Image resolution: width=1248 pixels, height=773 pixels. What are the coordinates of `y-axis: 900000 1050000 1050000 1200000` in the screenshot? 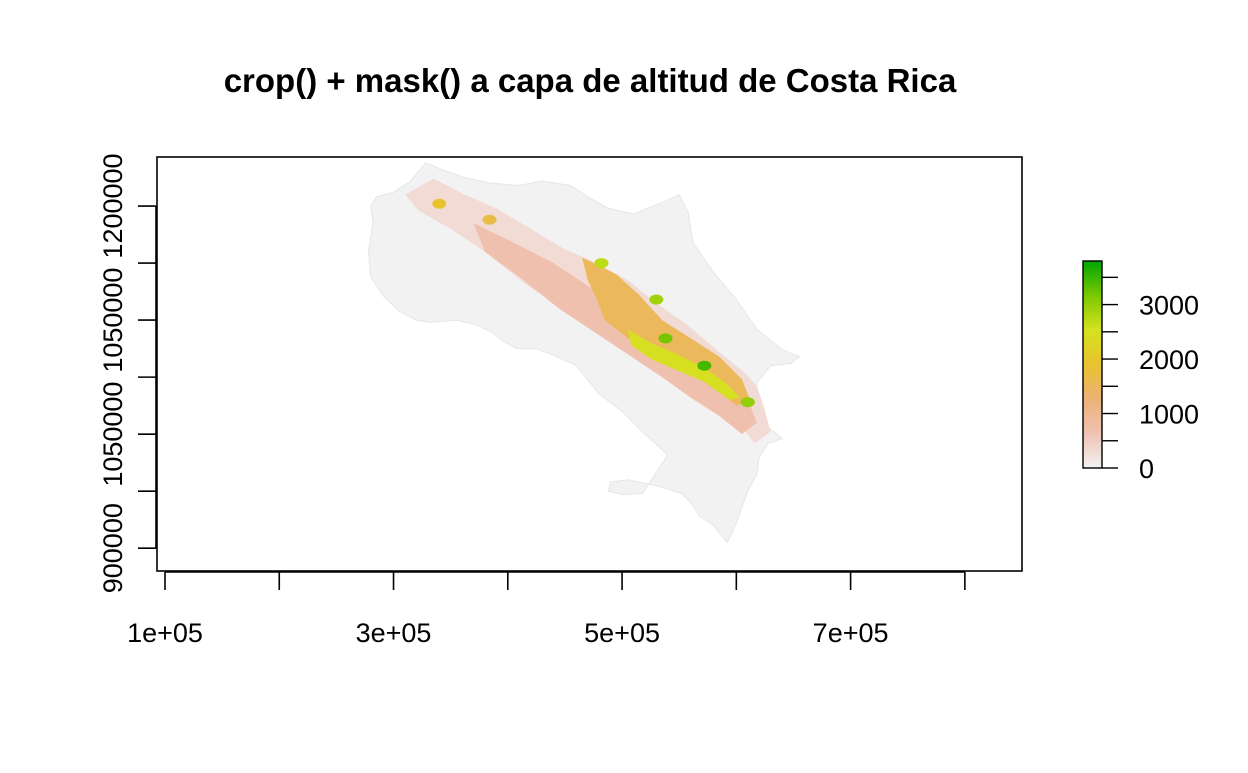 It's located at (127, 373).